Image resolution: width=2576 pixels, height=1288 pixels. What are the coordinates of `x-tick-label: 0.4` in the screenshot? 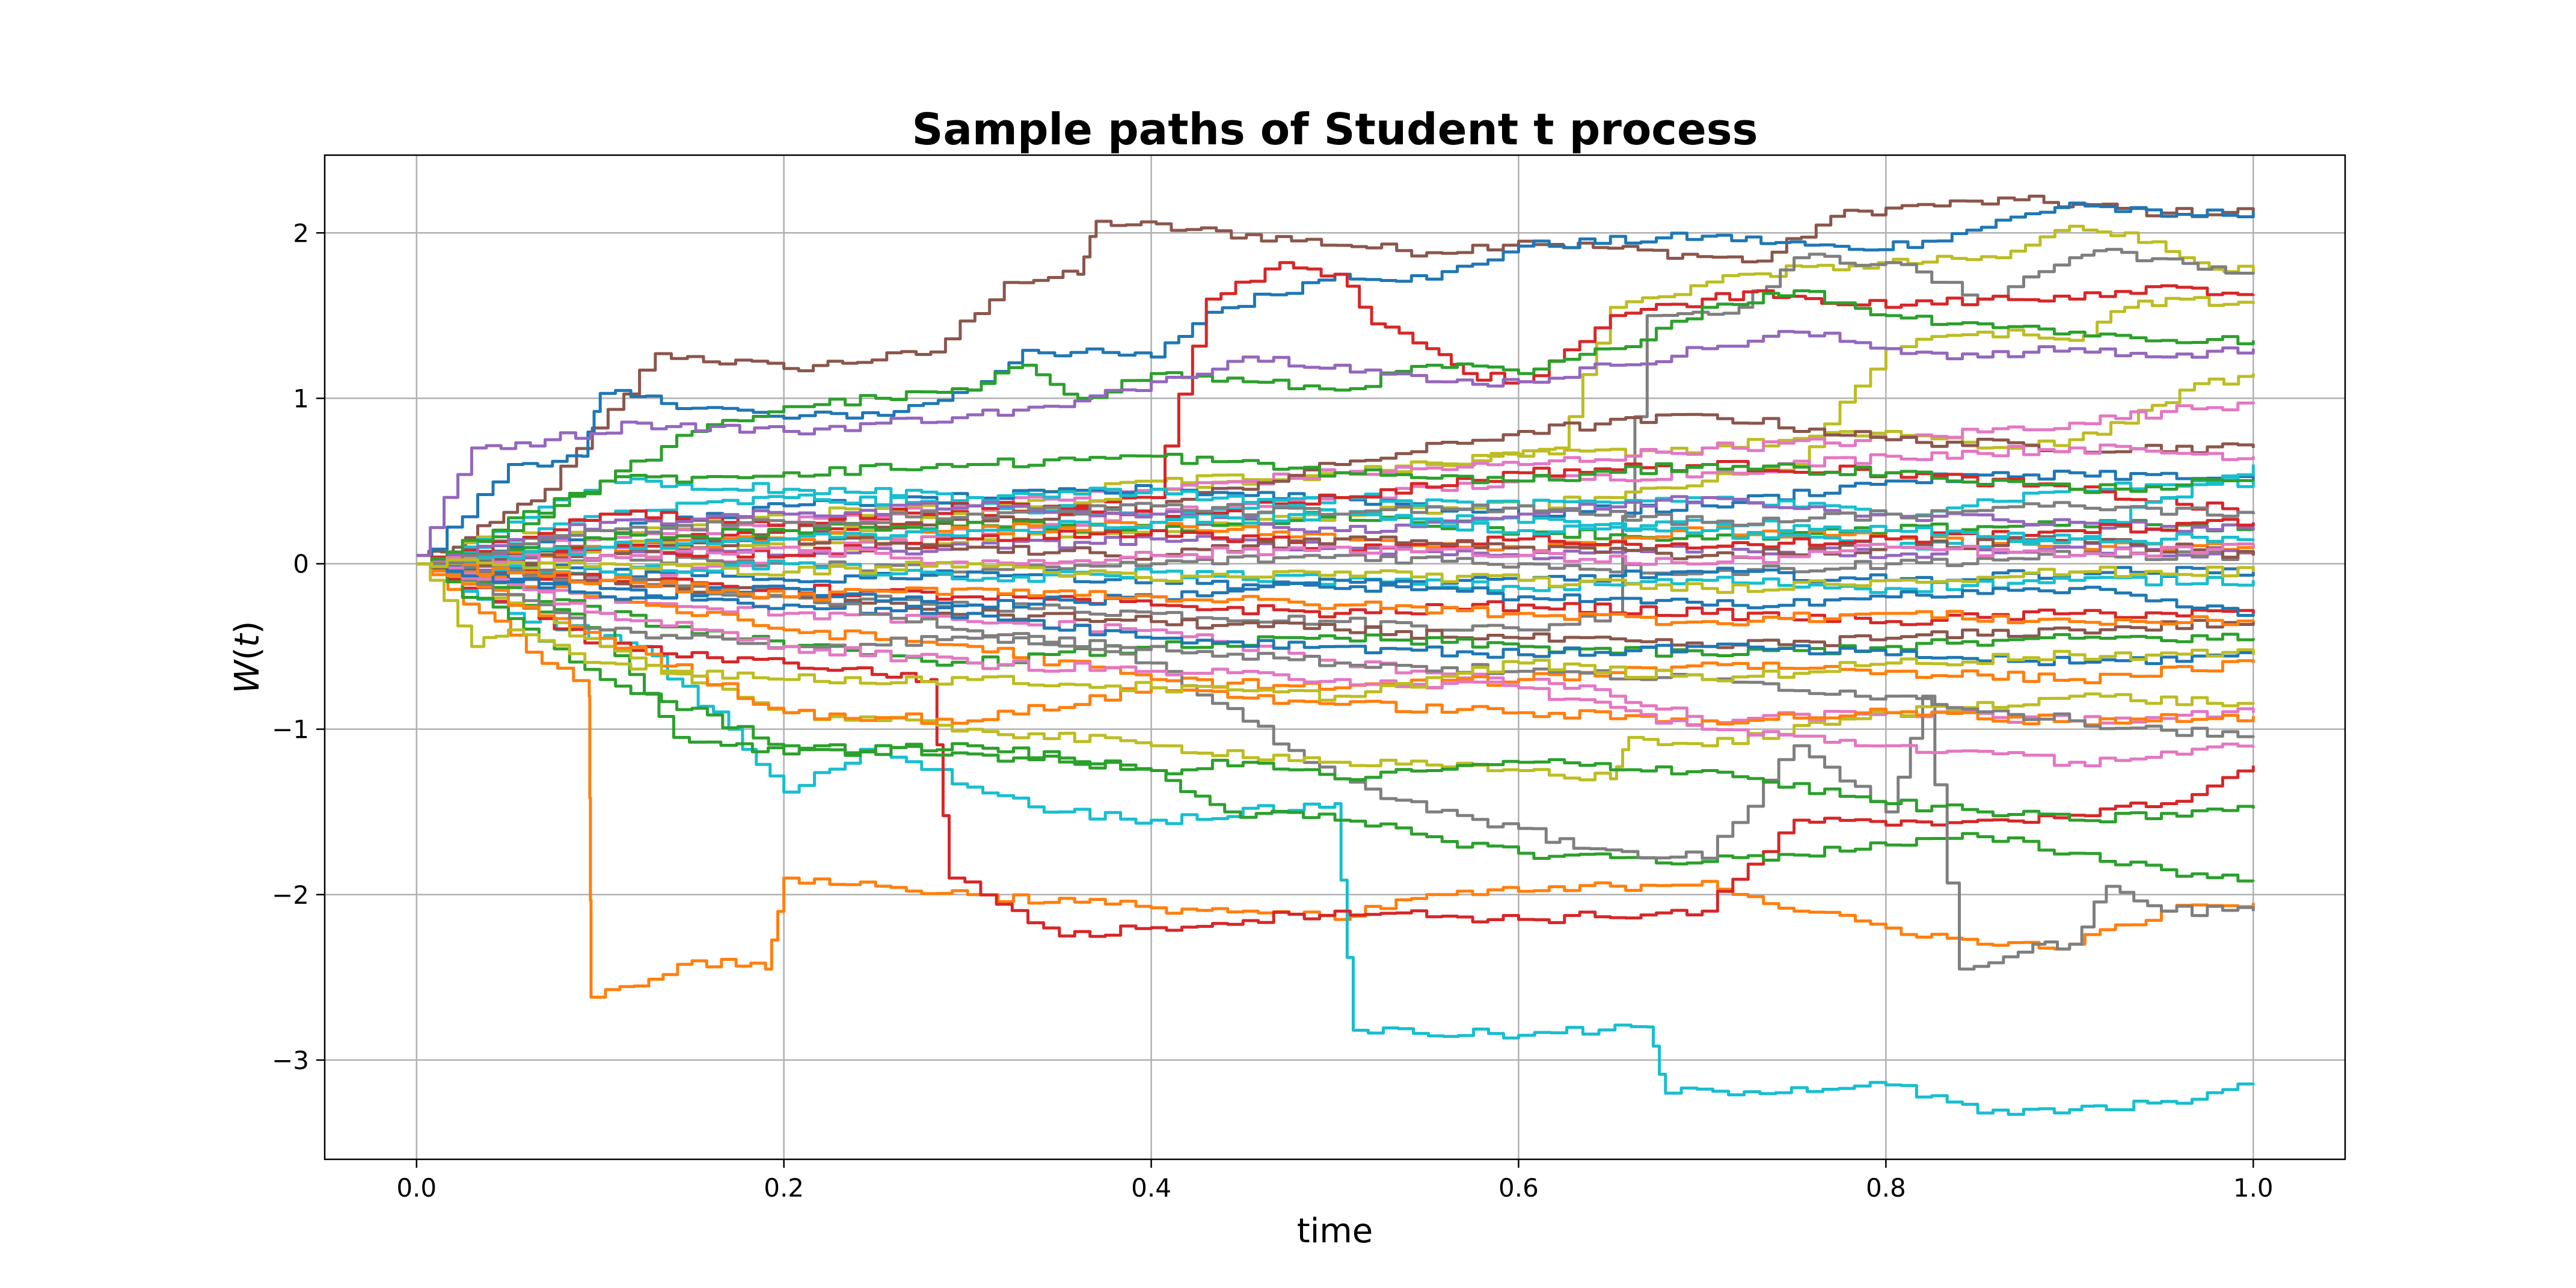 It's located at (1151, 1188).